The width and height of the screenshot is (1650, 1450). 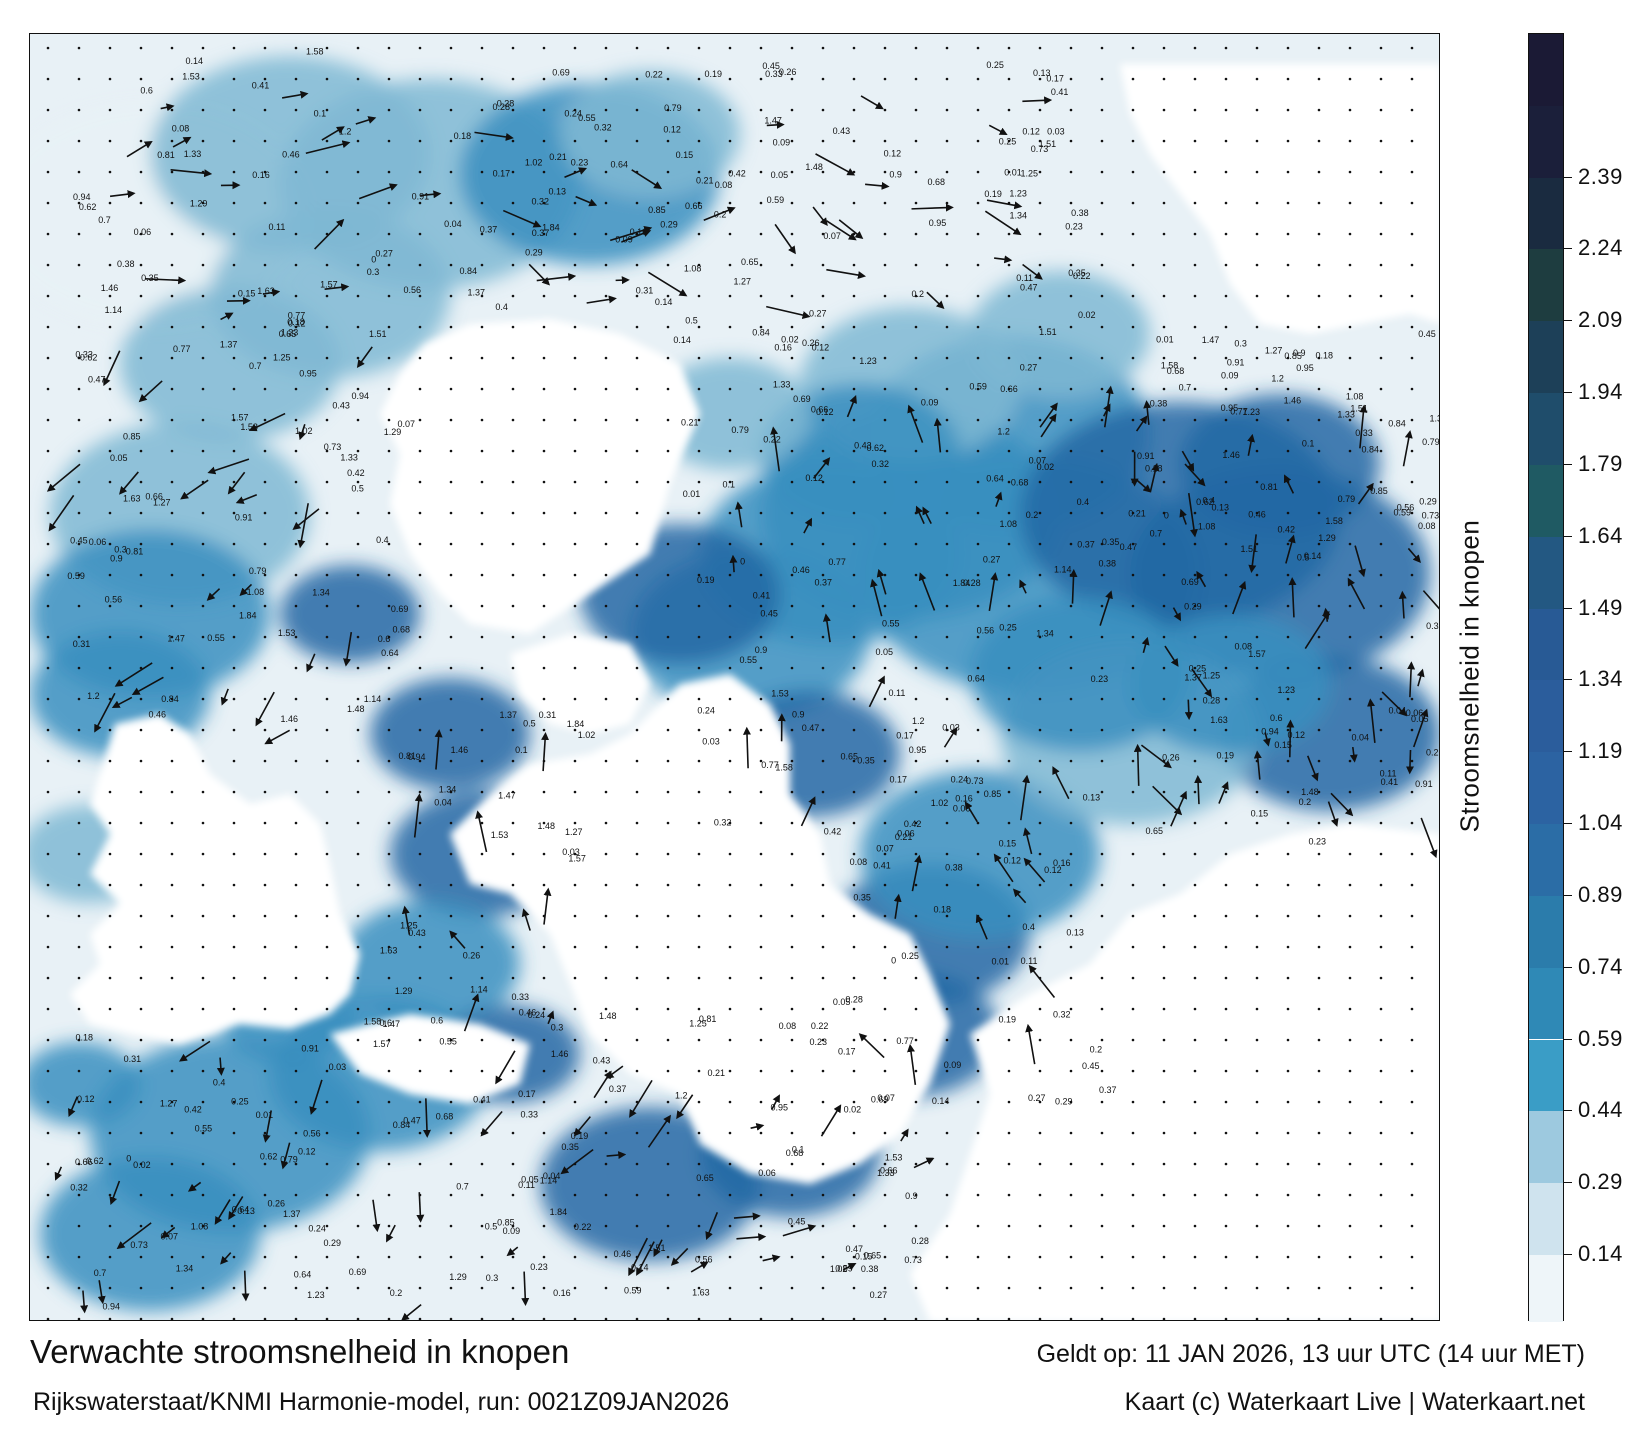 What do you see at coordinates (1154, 469) in the screenshot?
I see `speed-label: 0.18` at bounding box center [1154, 469].